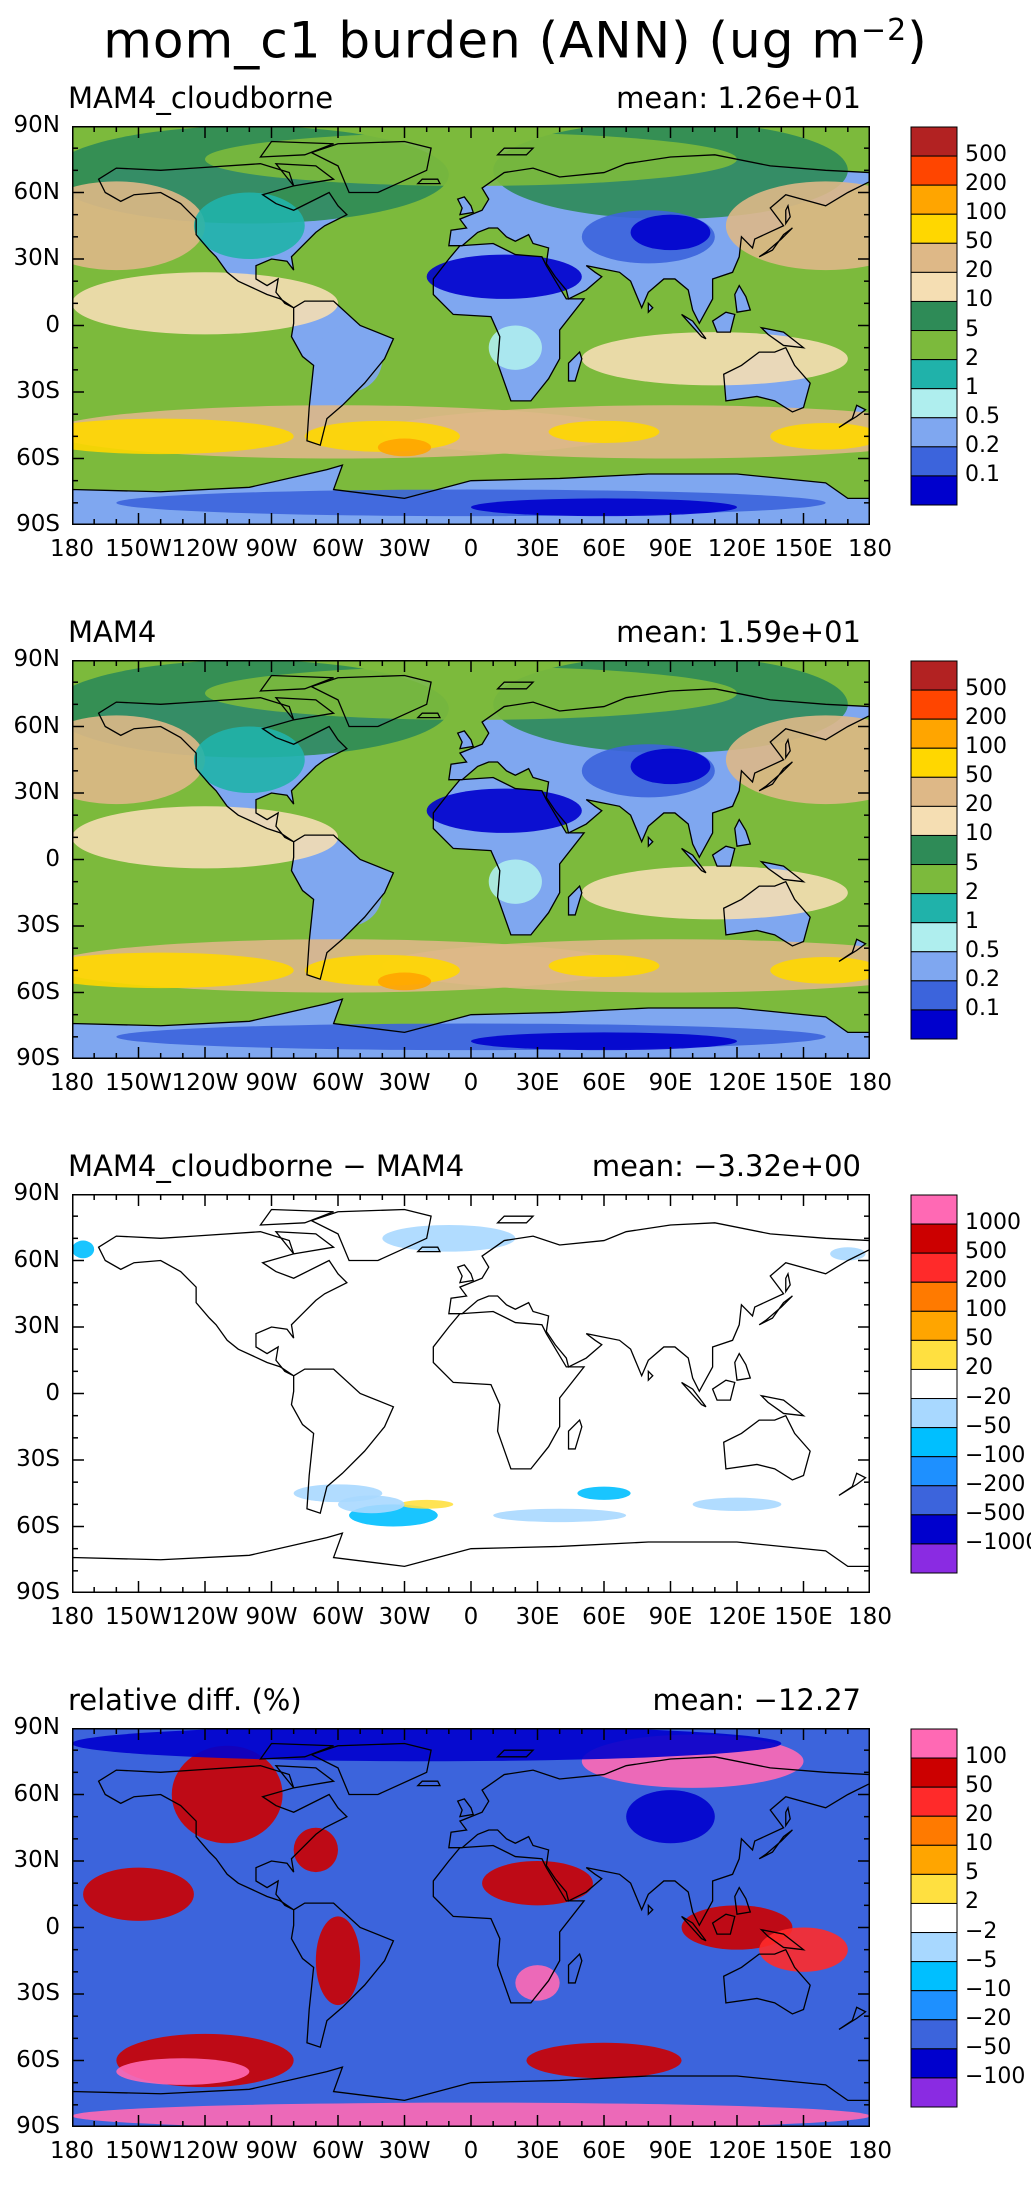 Image resolution: width=1031 pixels, height=2210 pixels. I want to click on coastline-sri-lanka, so click(650, 1375).